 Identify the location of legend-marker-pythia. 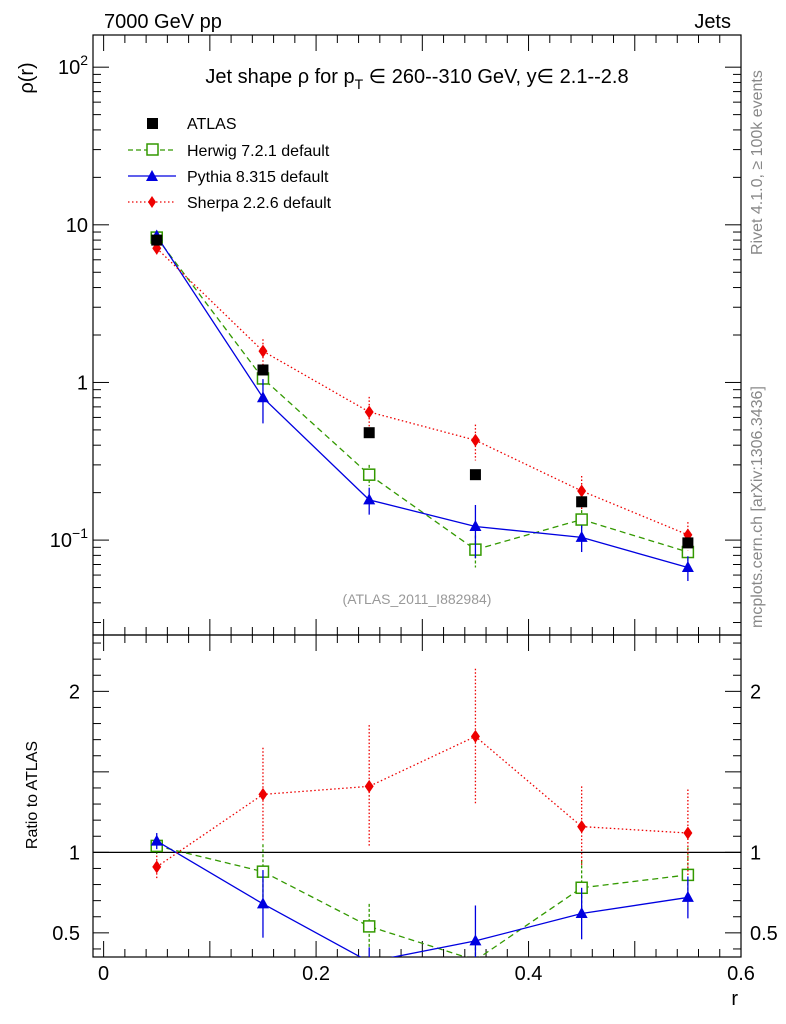
(152, 175).